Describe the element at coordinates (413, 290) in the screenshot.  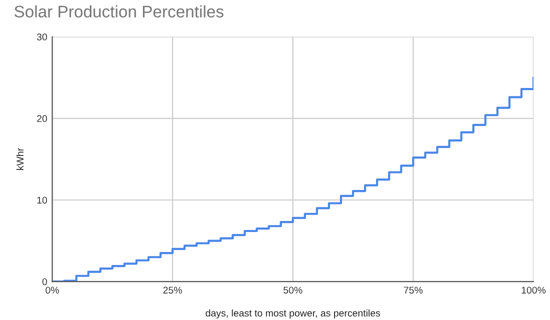
I see `x-tick-label: 75%` at that location.